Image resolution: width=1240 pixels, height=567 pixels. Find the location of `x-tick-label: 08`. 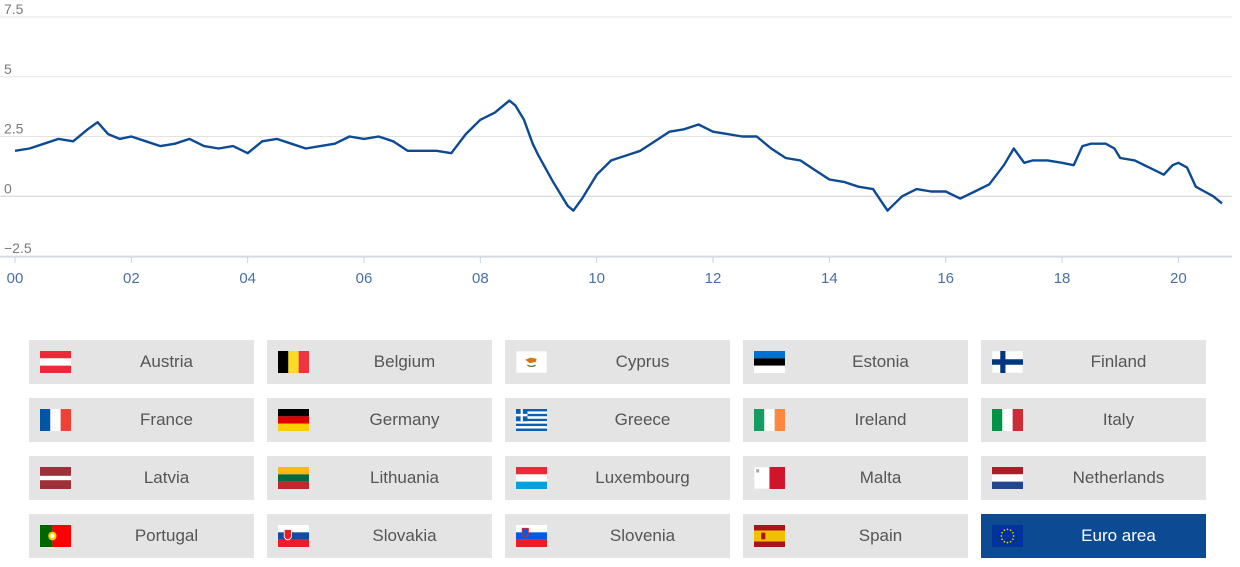

x-tick-label: 08 is located at coordinates (480, 278).